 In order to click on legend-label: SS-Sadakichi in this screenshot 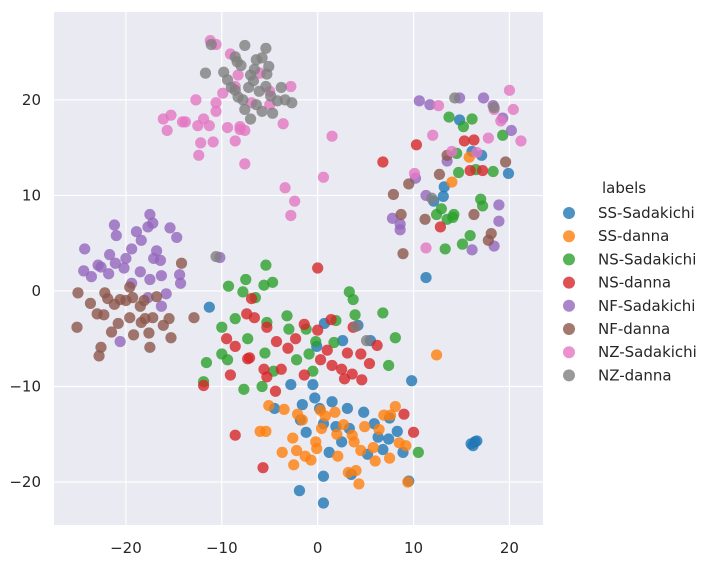, I will do `click(646, 213)`.